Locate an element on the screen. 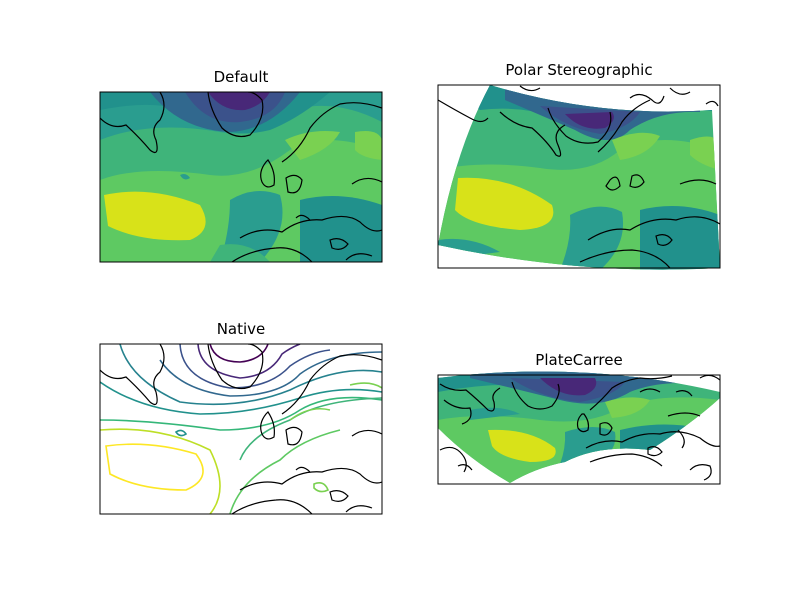 Image resolution: width=800 pixels, height=600 pixels. panel-polar is located at coordinates (579, 177).